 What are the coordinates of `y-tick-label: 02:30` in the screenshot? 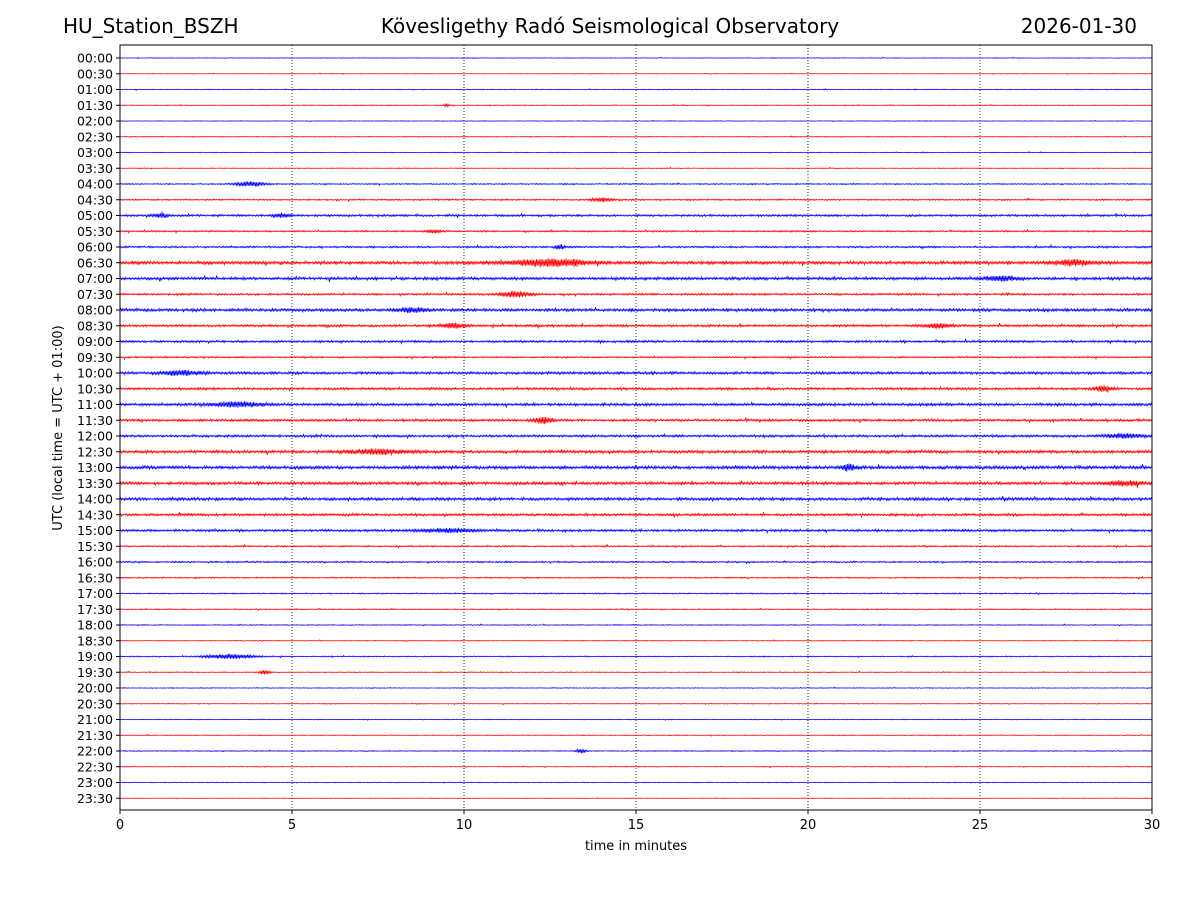 It's located at (95, 136).